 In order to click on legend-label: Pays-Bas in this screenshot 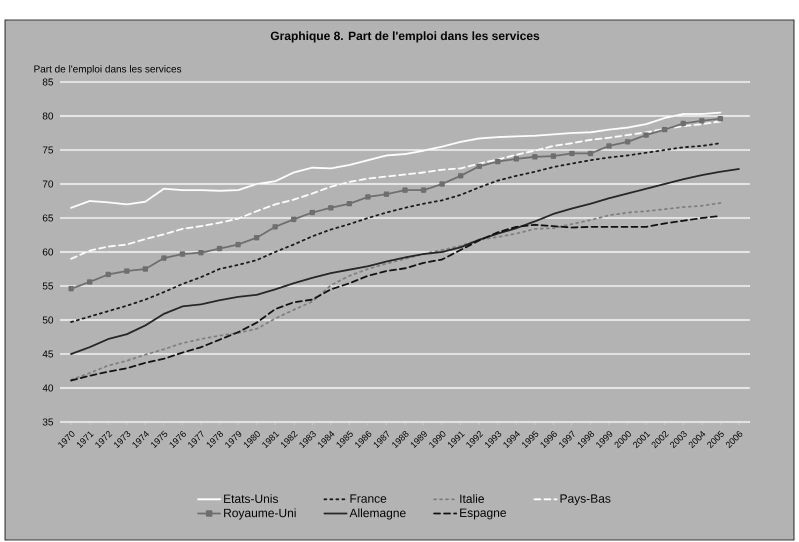, I will do `click(585, 500)`.